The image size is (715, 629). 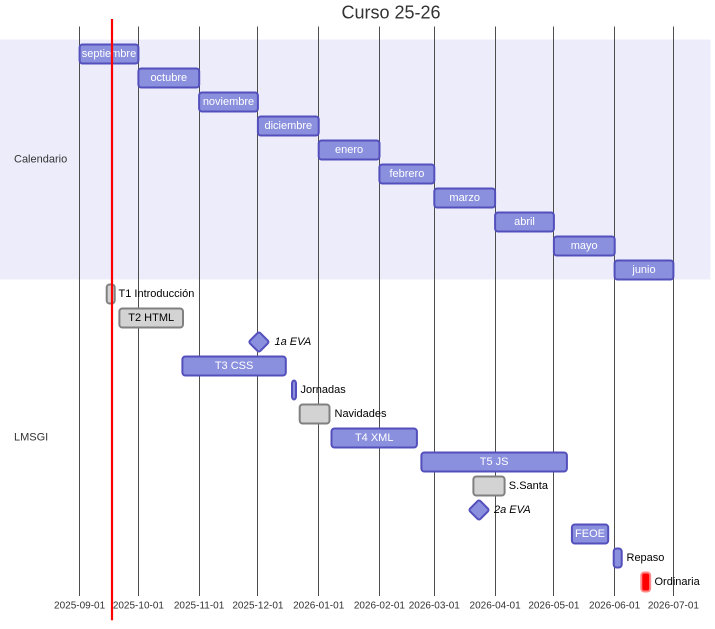 I want to click on svg-text: abril, so click(x=524, y=222).